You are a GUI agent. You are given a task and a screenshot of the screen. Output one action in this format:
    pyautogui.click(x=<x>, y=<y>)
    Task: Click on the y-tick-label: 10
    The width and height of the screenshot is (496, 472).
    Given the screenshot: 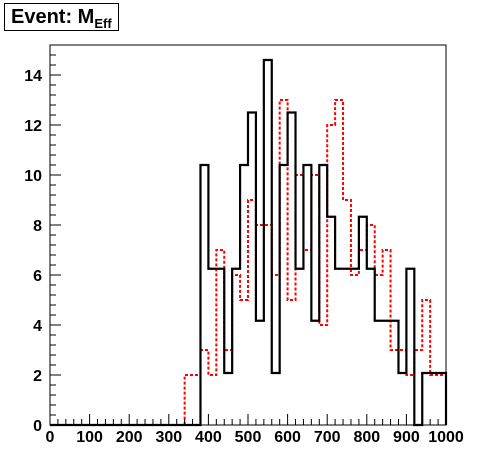 What is the action you would take?
    pyautogui.click(x=33, y=176)
    